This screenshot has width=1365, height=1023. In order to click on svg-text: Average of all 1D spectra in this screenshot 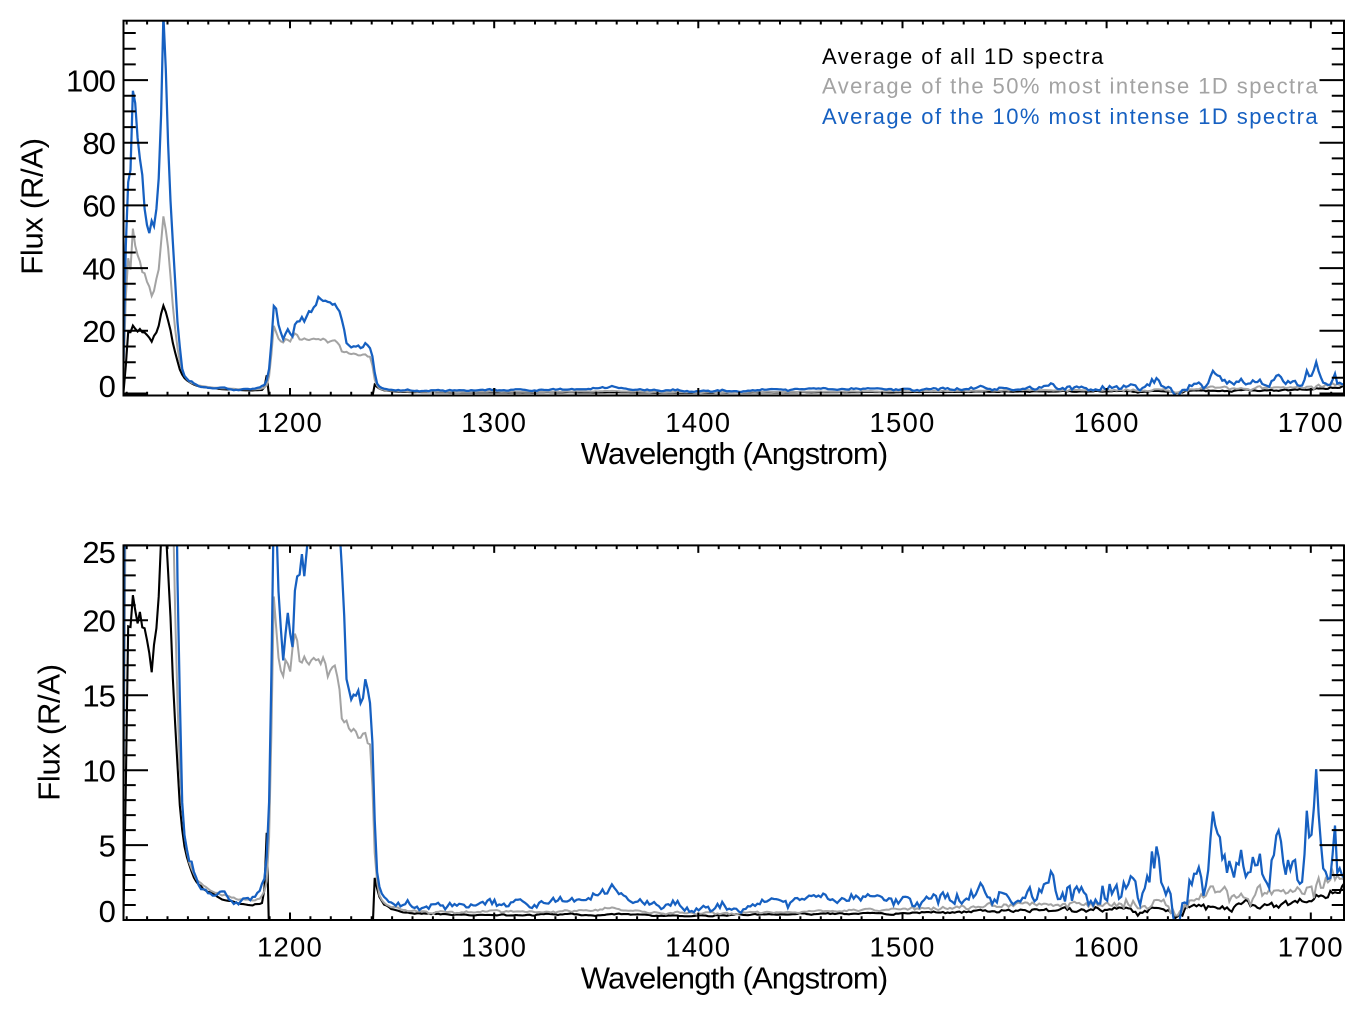, I will do `click(963, 56)`.